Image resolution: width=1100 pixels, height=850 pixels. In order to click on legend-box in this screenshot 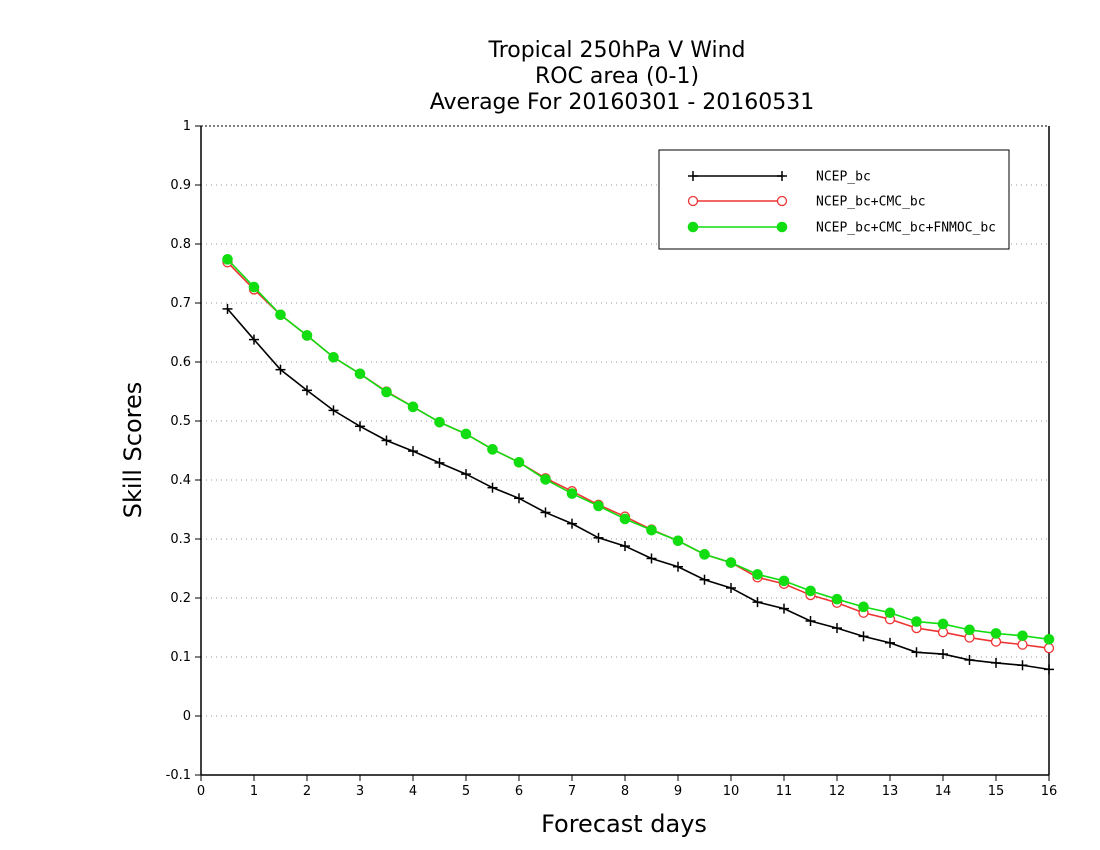, I will do `click(834, 199)`.